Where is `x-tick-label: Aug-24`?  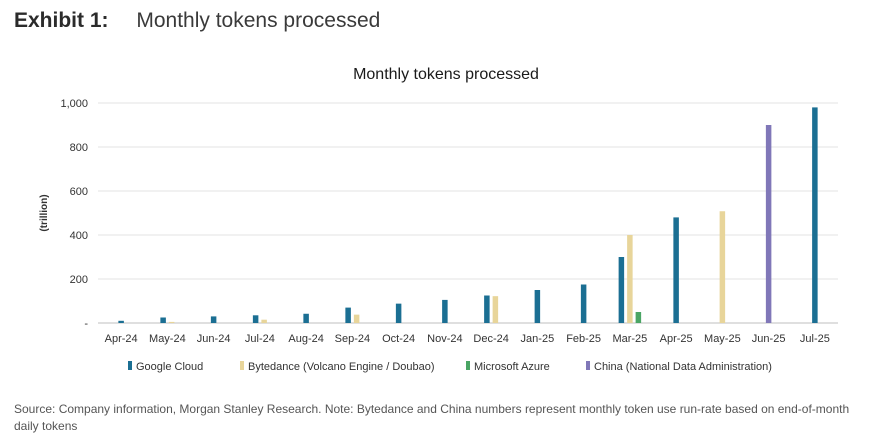 x-tick-label: Aug-24 is located at coordinates (305, 339).